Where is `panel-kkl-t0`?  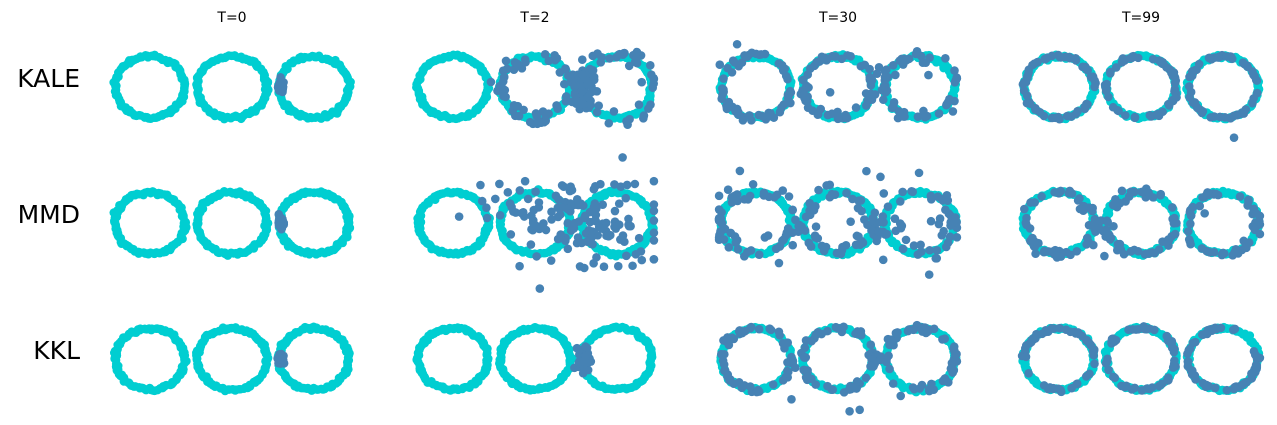
panel-kkl-t0 is located at coordinates (231, 359).